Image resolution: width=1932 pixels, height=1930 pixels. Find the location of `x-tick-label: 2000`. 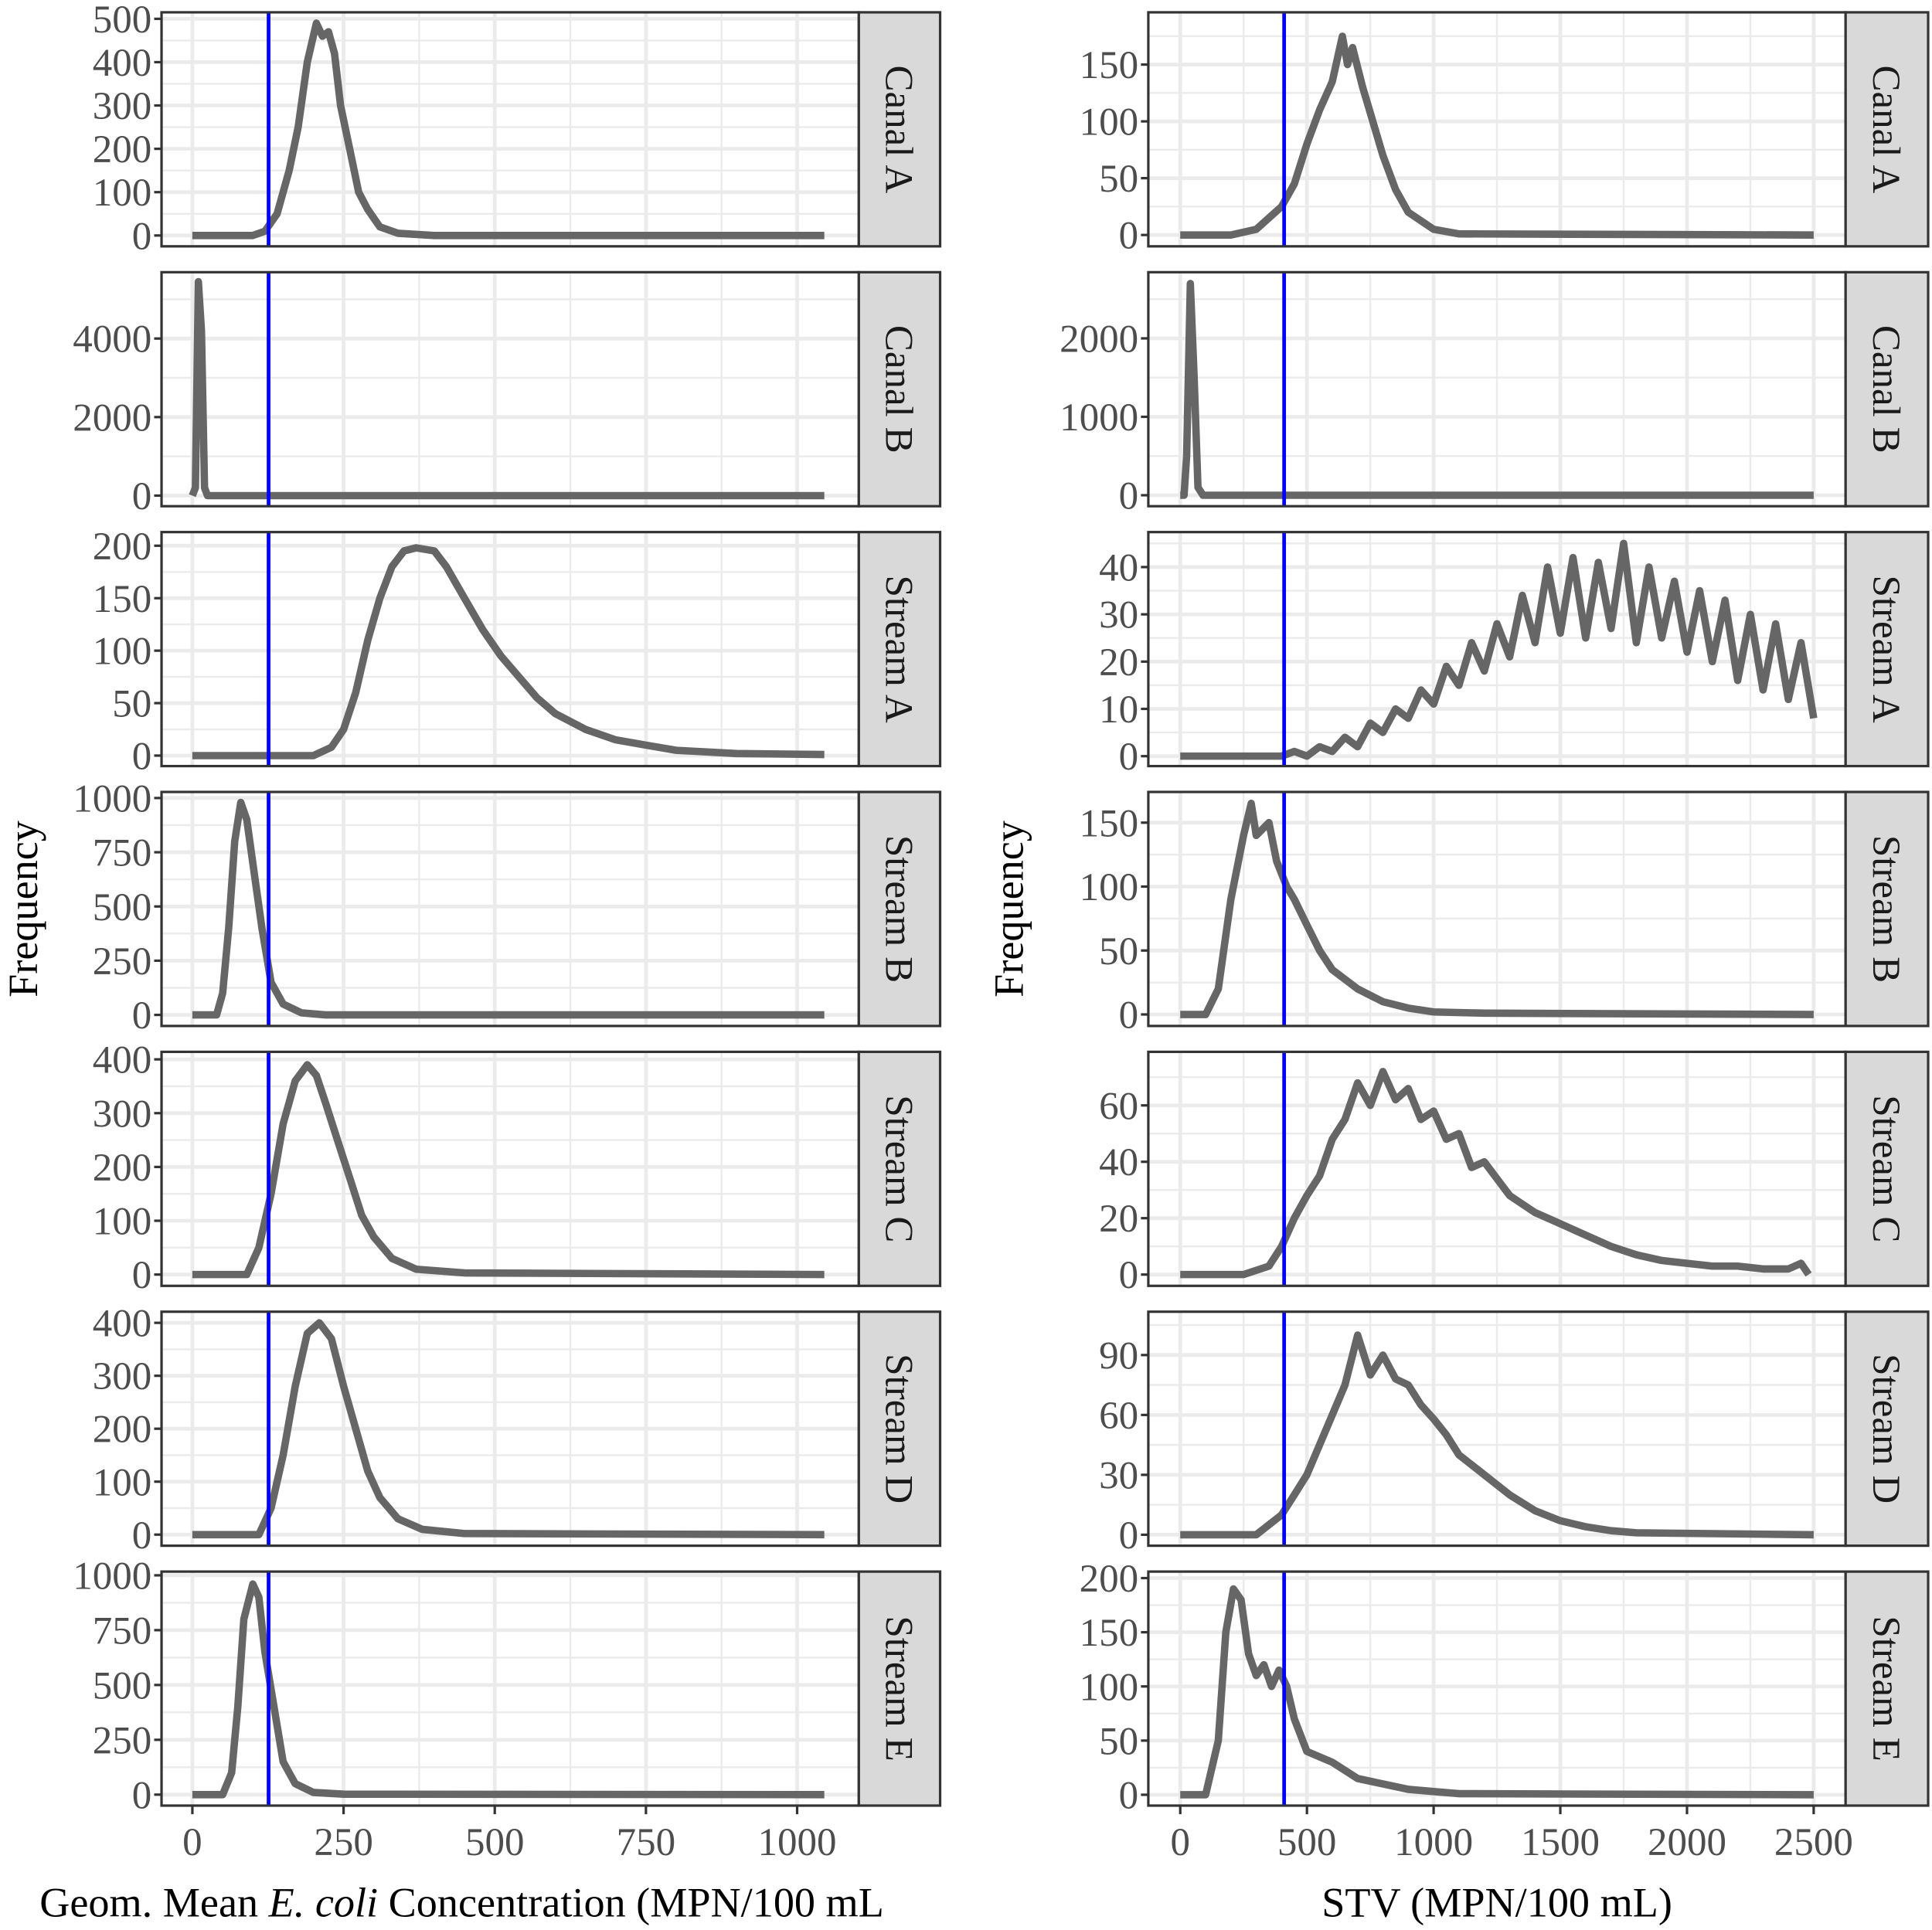

x-tick-label: 2000 is located at coordinates (1687, 1842).